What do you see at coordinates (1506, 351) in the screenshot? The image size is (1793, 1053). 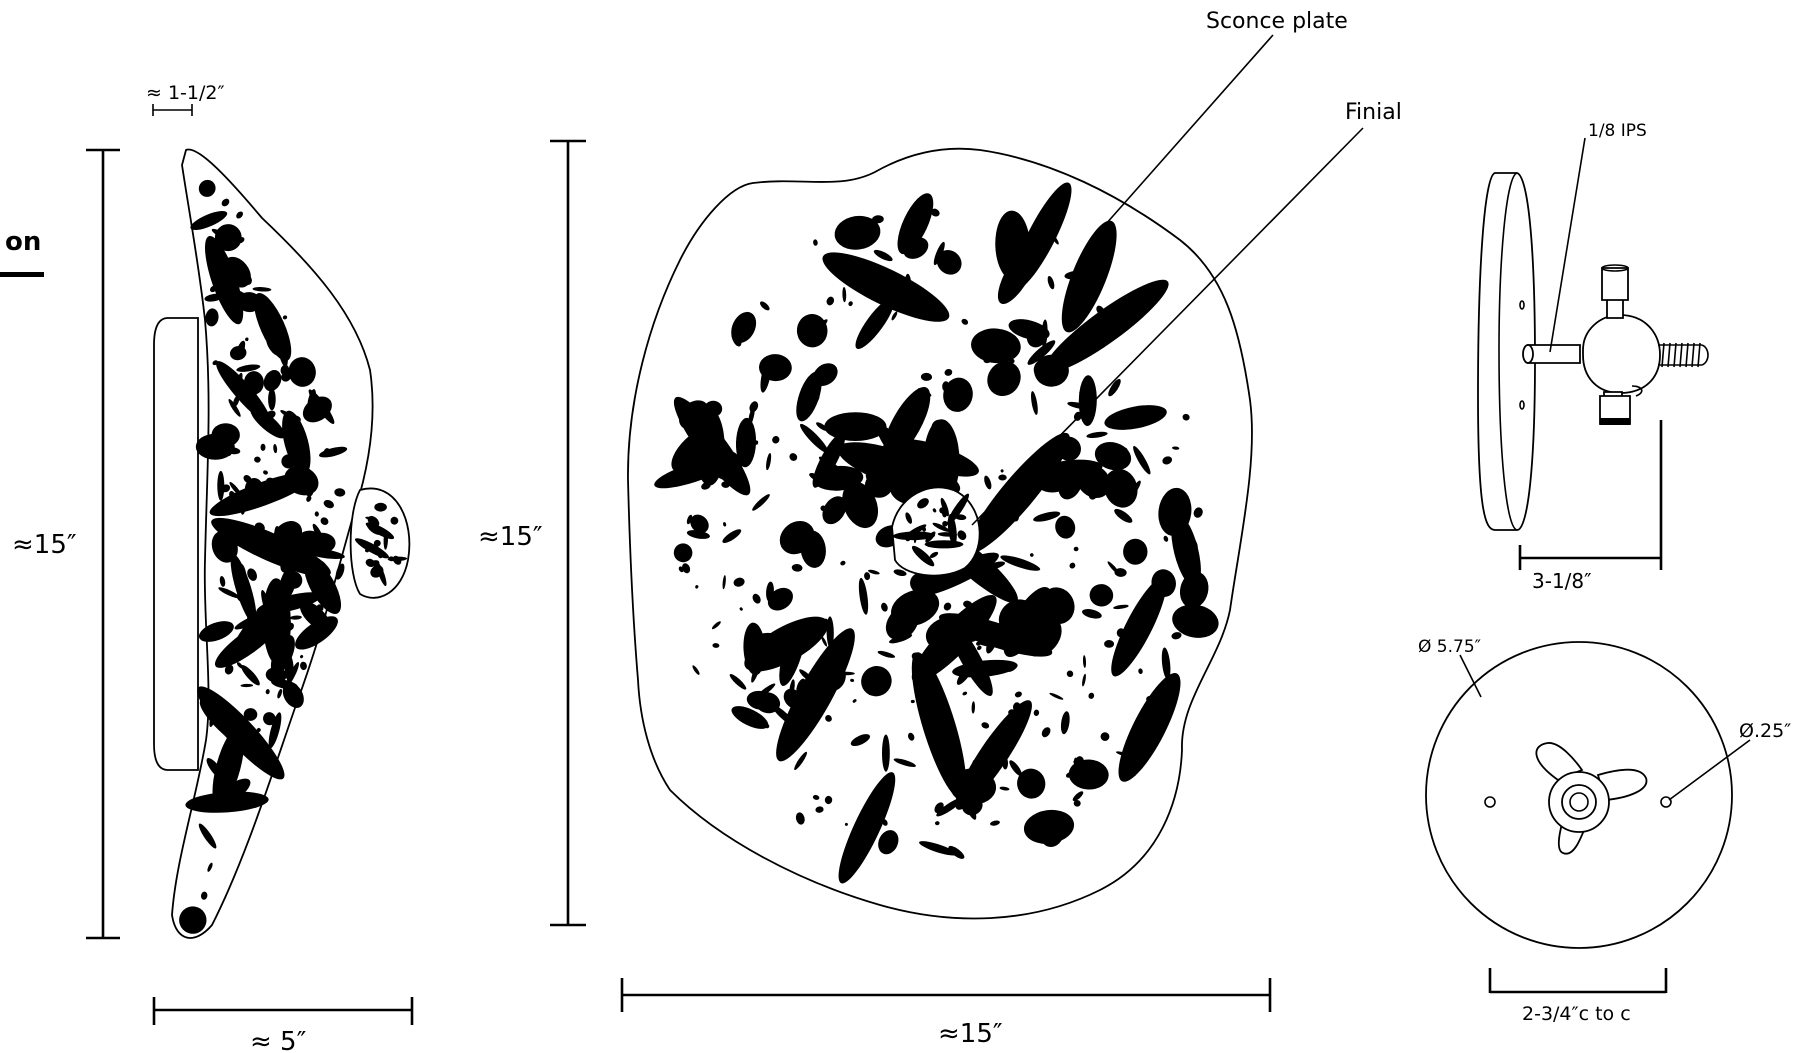 I see `mount-plate-side` at bounding box center [1506, 351].